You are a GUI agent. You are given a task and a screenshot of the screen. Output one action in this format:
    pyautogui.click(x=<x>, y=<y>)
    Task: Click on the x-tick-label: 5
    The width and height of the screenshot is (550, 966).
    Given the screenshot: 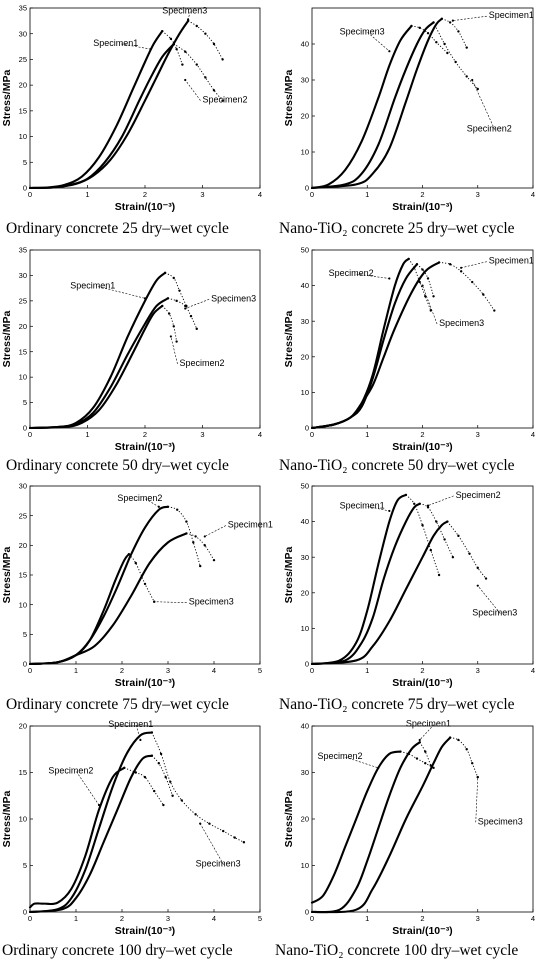 What is the action you would take?
    pyautogui.click(x=260, y=918)
    